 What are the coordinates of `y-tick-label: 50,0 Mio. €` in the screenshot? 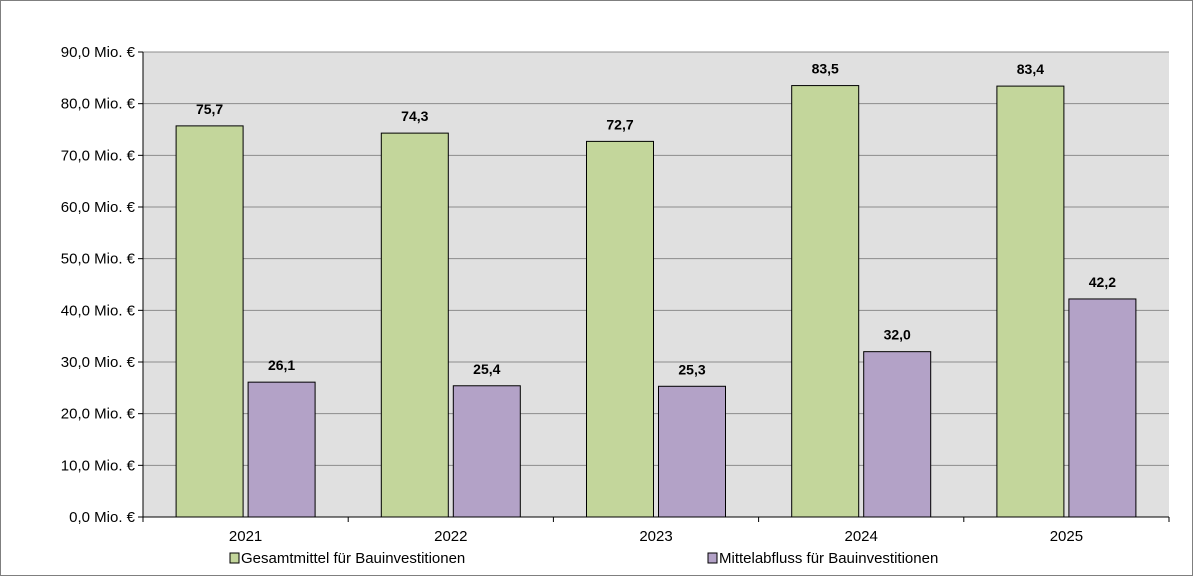 It's located at (98, 259).